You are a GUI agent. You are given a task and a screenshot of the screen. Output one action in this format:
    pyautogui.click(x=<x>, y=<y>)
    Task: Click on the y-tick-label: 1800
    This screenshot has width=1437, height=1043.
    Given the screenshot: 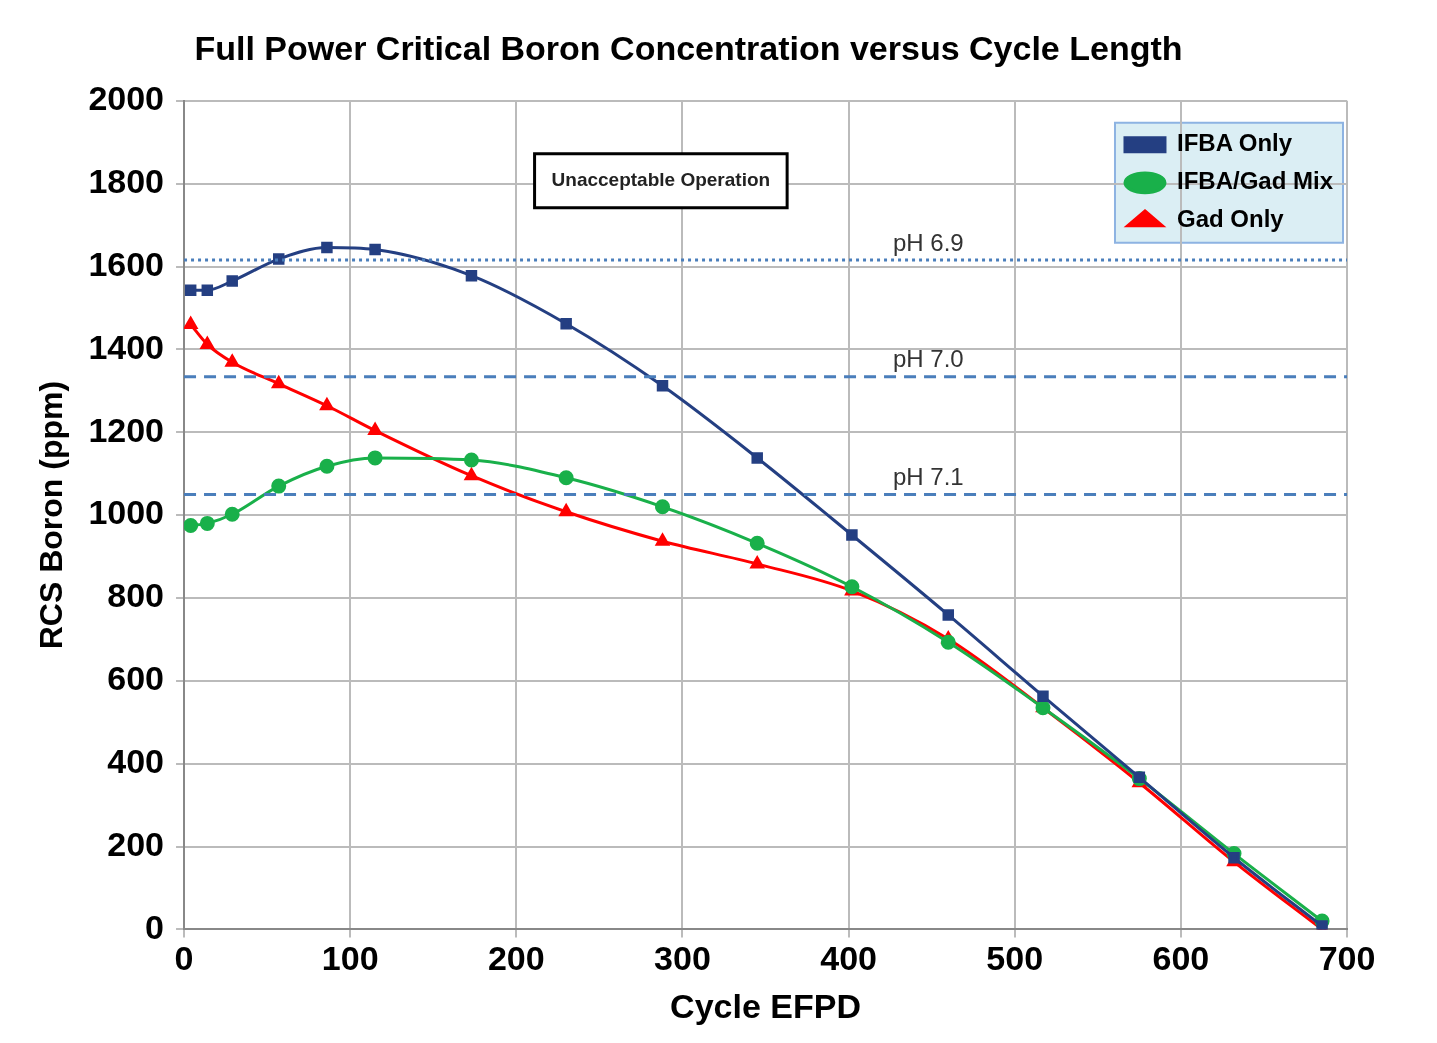 What is the action you would take?
    pyautogui.click(x=126, y=181)
    